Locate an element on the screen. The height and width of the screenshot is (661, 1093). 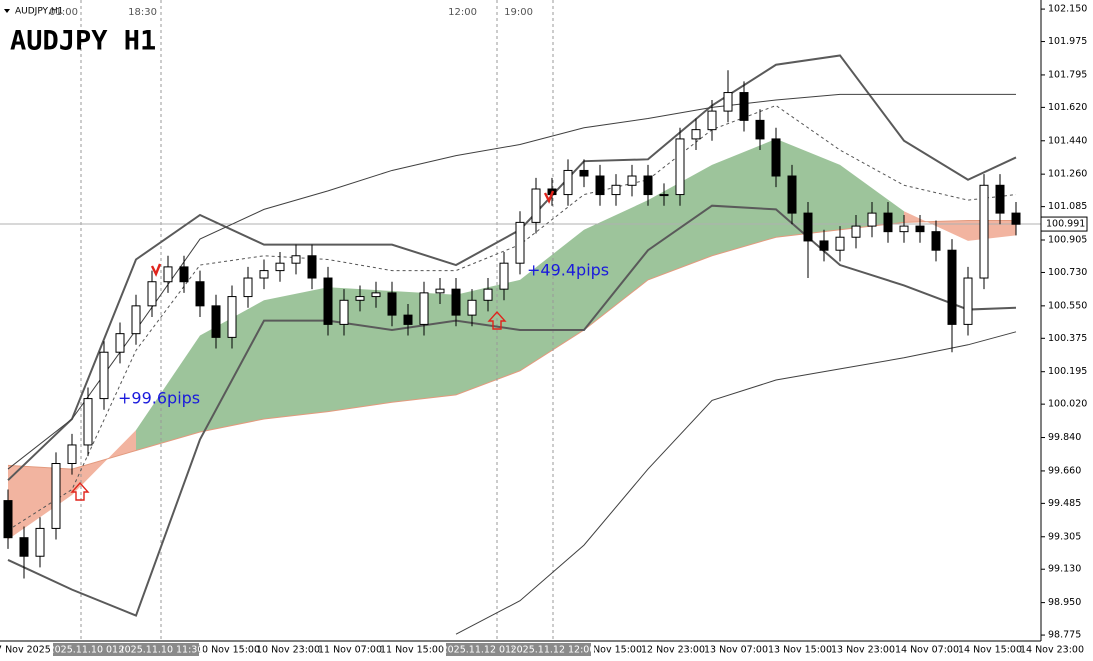
y-tick-label: 100.905 is located at coordinates (1067, 240).